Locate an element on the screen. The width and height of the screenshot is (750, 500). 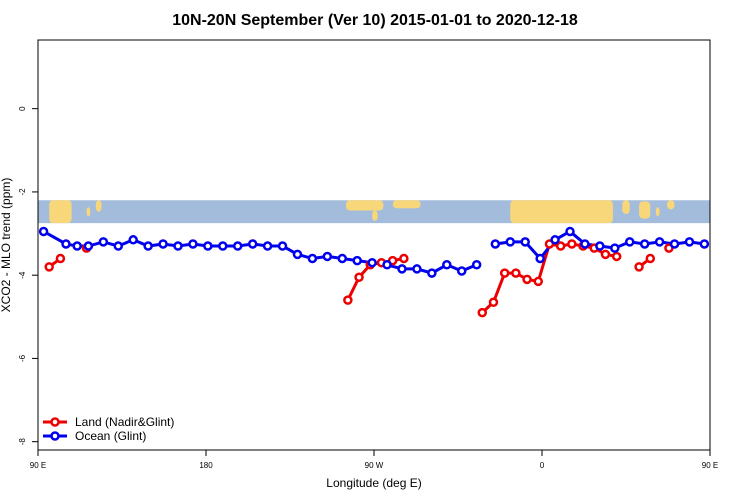
world-map-band is located at coordinates (374, 212).